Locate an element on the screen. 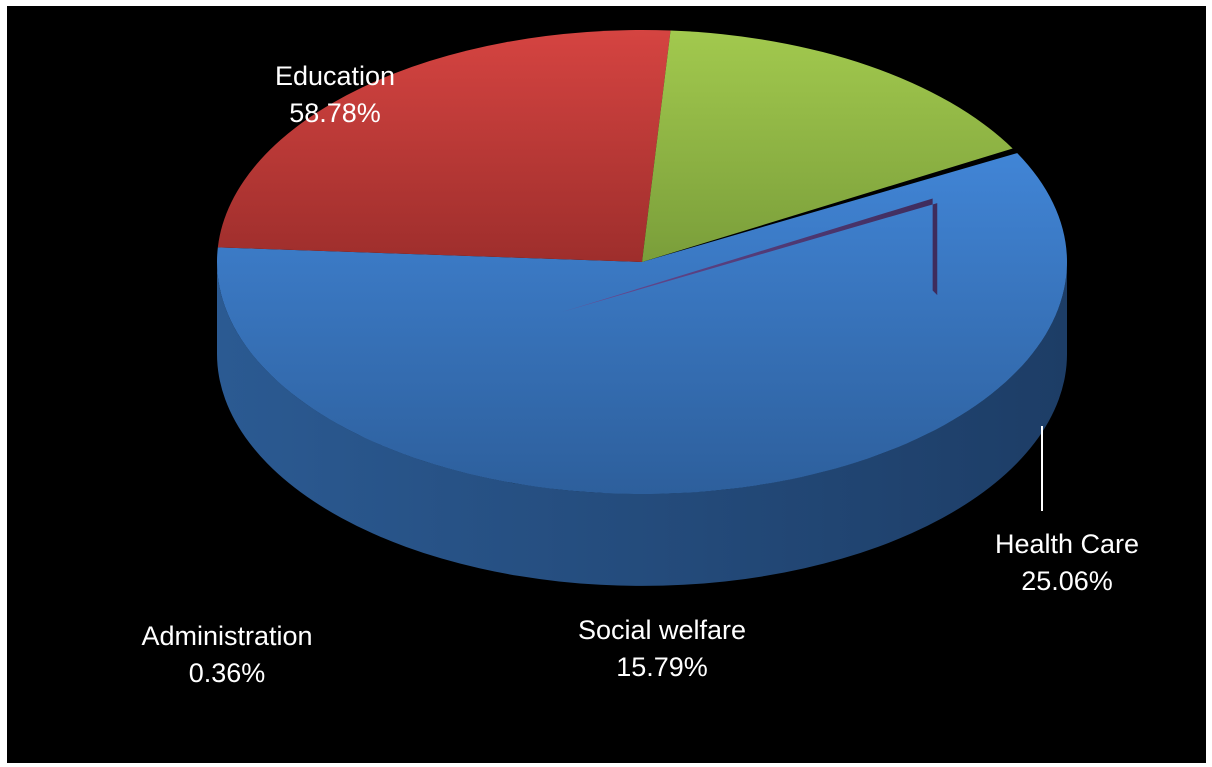  label-administration-value: 0.36% is located at coordinates (227, 673).